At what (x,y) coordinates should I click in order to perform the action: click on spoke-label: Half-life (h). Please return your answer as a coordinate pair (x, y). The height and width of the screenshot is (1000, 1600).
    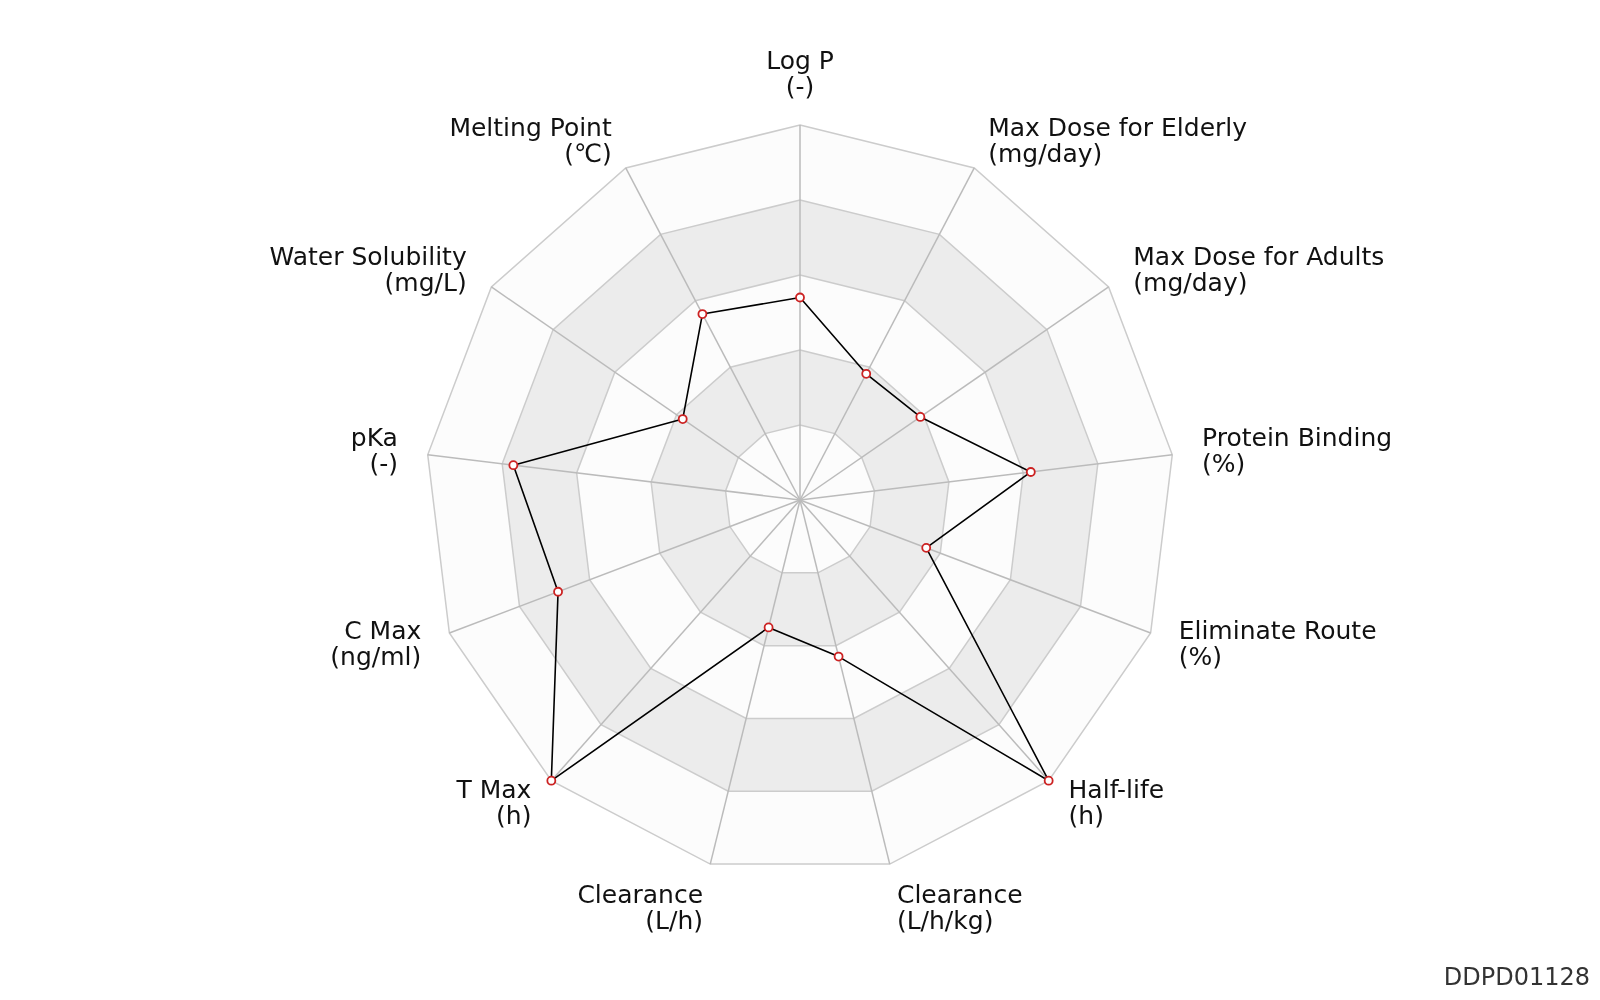
    Looking at the image, I should click on (1116, 803).